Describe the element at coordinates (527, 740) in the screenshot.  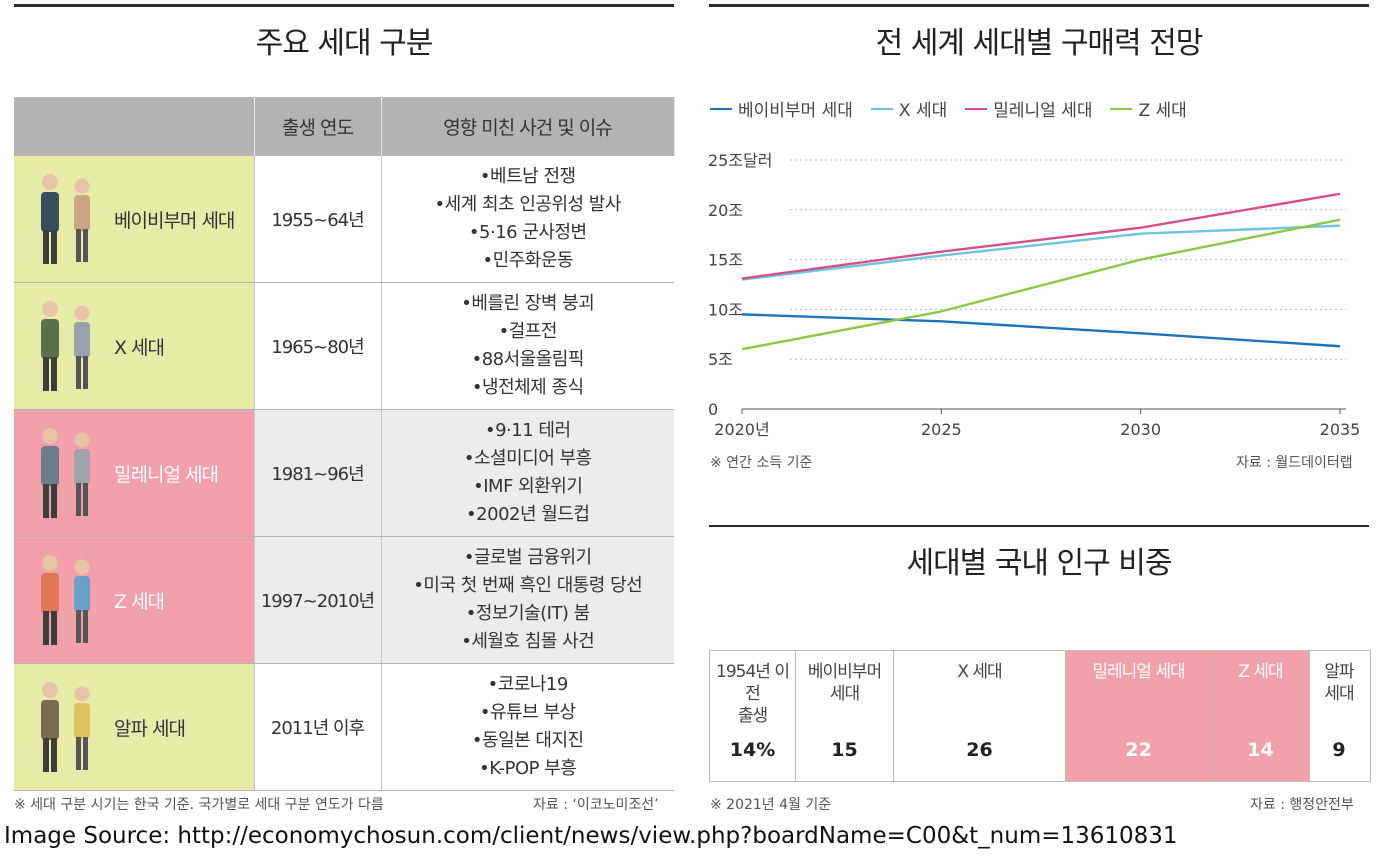
I see `event-item: •동일본 대지진` at that location.